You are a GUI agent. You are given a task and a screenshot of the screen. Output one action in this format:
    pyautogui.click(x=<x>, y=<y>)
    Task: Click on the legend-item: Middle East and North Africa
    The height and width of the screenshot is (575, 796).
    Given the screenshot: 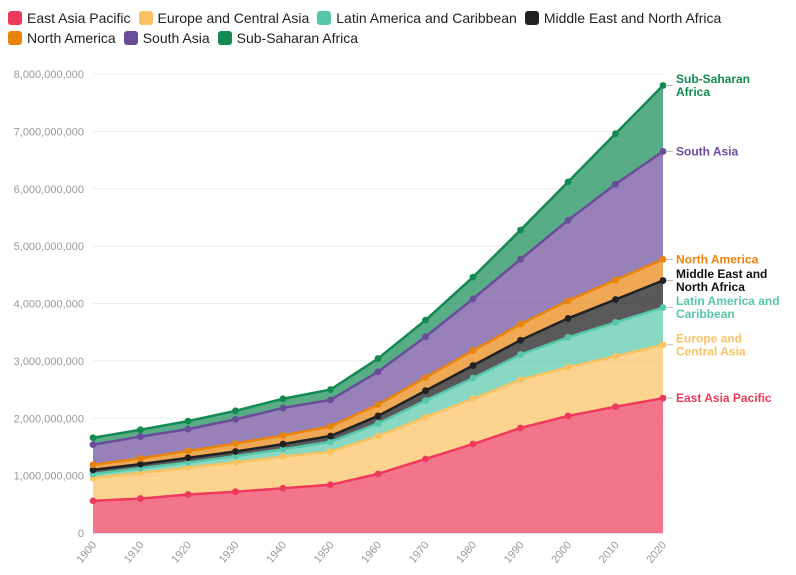 What is the action you would take?
    pyautogui.click(x=623, y=18)
    